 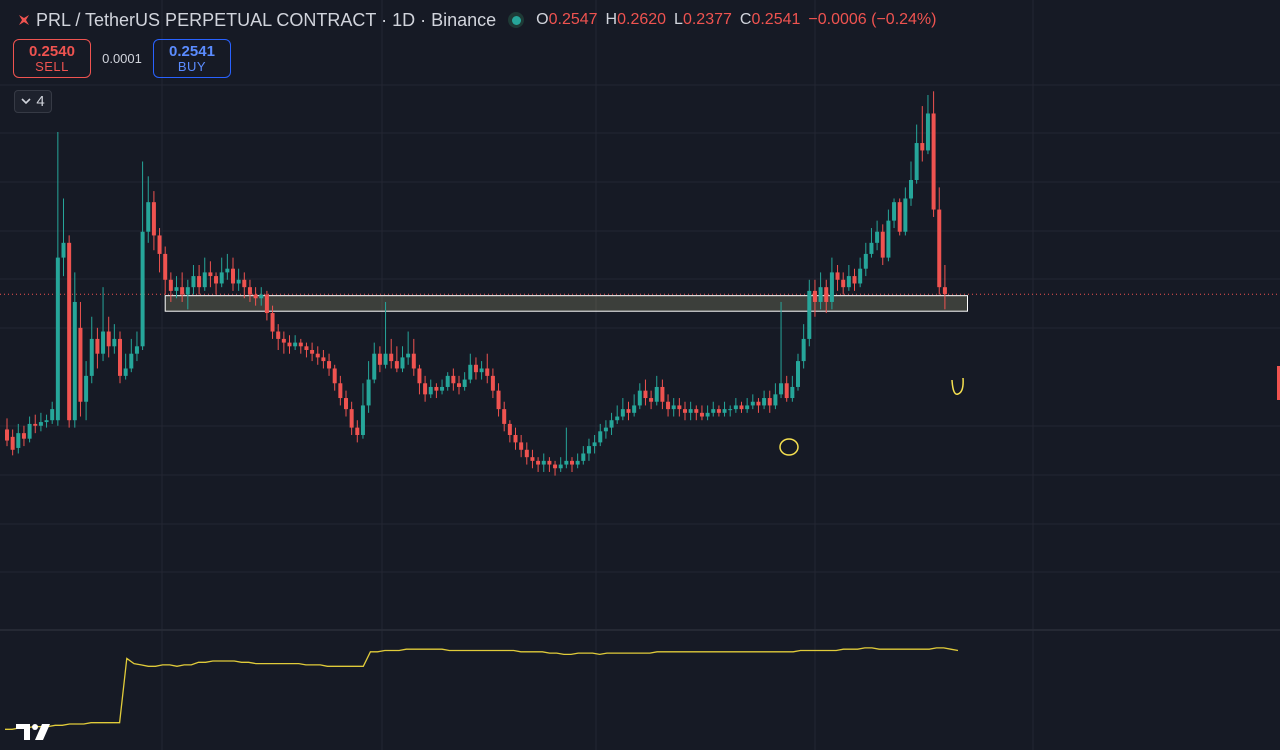 What do you see at coordinates (35, 731) in the screenshot?
I see `tradingview-logo-icon` at bounding box center [35, 731].